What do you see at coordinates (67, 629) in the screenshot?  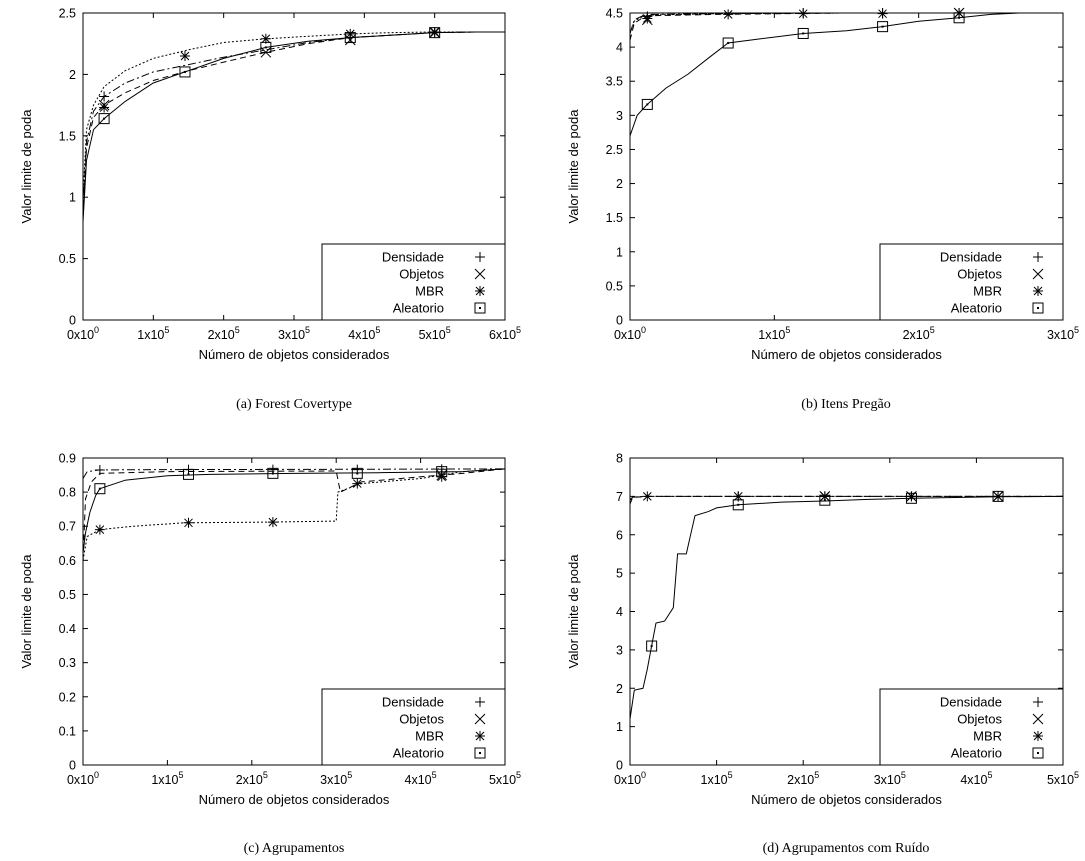 I see `y-tick-label: 0.4` at bounding box center [67, 629].